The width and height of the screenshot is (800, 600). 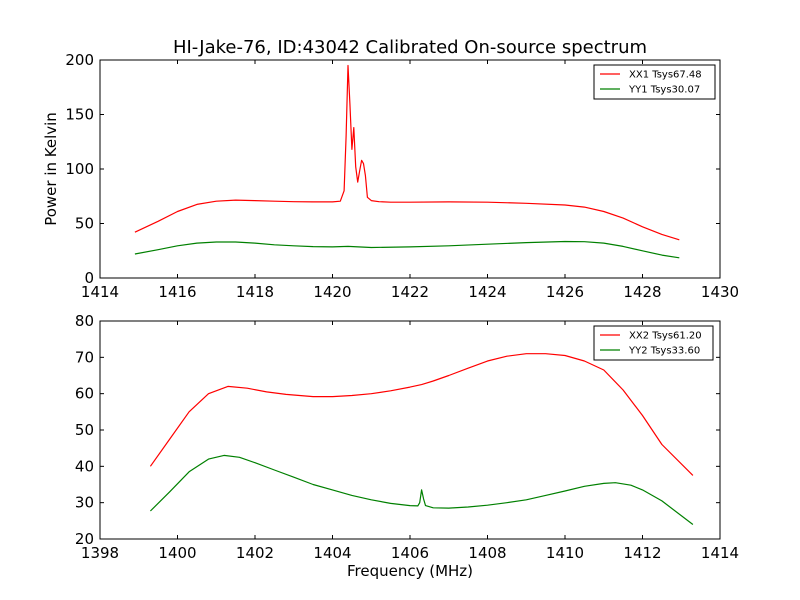 What do you see at coordinates (720, 292) in the screenshot?
I see `x-tick-label: 1430` at bounding box center [720, 292].